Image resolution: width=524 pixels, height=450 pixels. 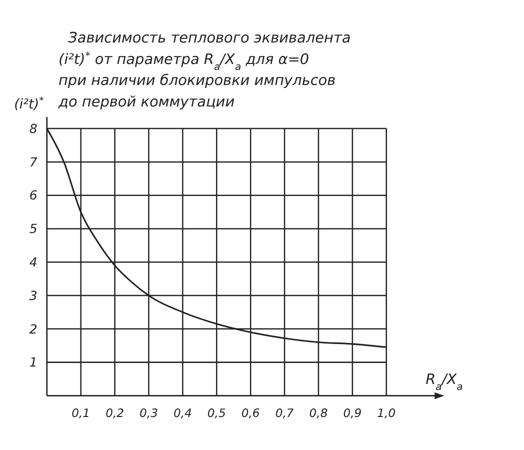 I want to click on y-tick-label: 3, so click(x=33, y=295).